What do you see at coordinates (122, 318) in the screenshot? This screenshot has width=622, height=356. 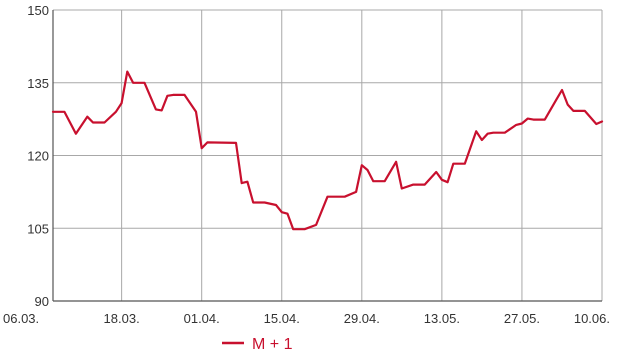 I see `x-tick-label: 18.03.` at bounding box center [122, 318].